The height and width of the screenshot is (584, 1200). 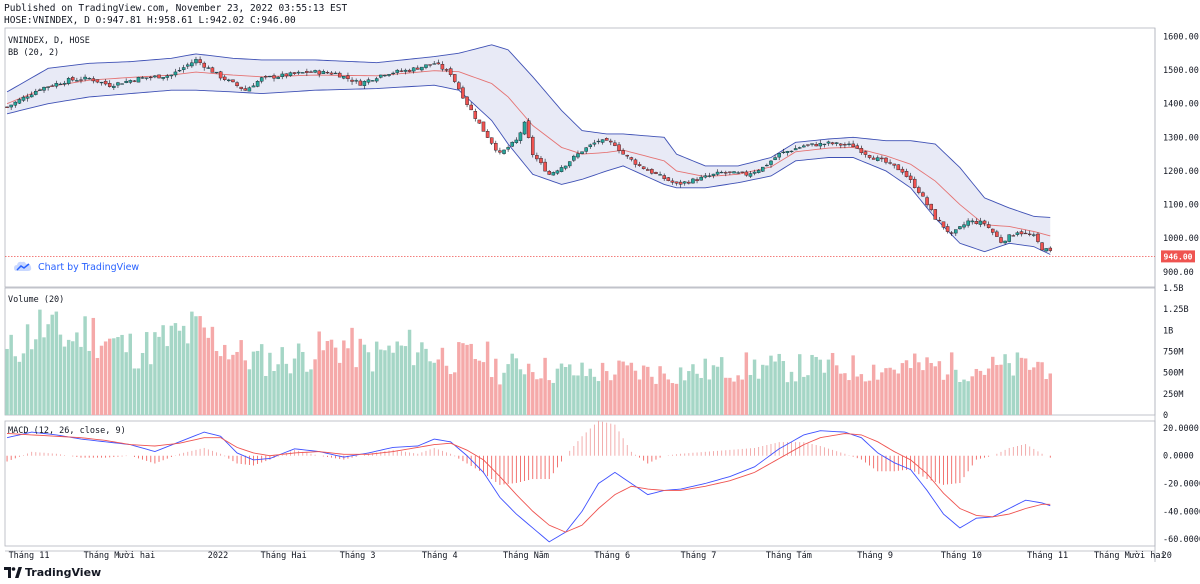 What do you see at coordinates (1178, 273) in the screenshot?
I see `price-tick-label: 900.00` at bounding box center [1178, 273].